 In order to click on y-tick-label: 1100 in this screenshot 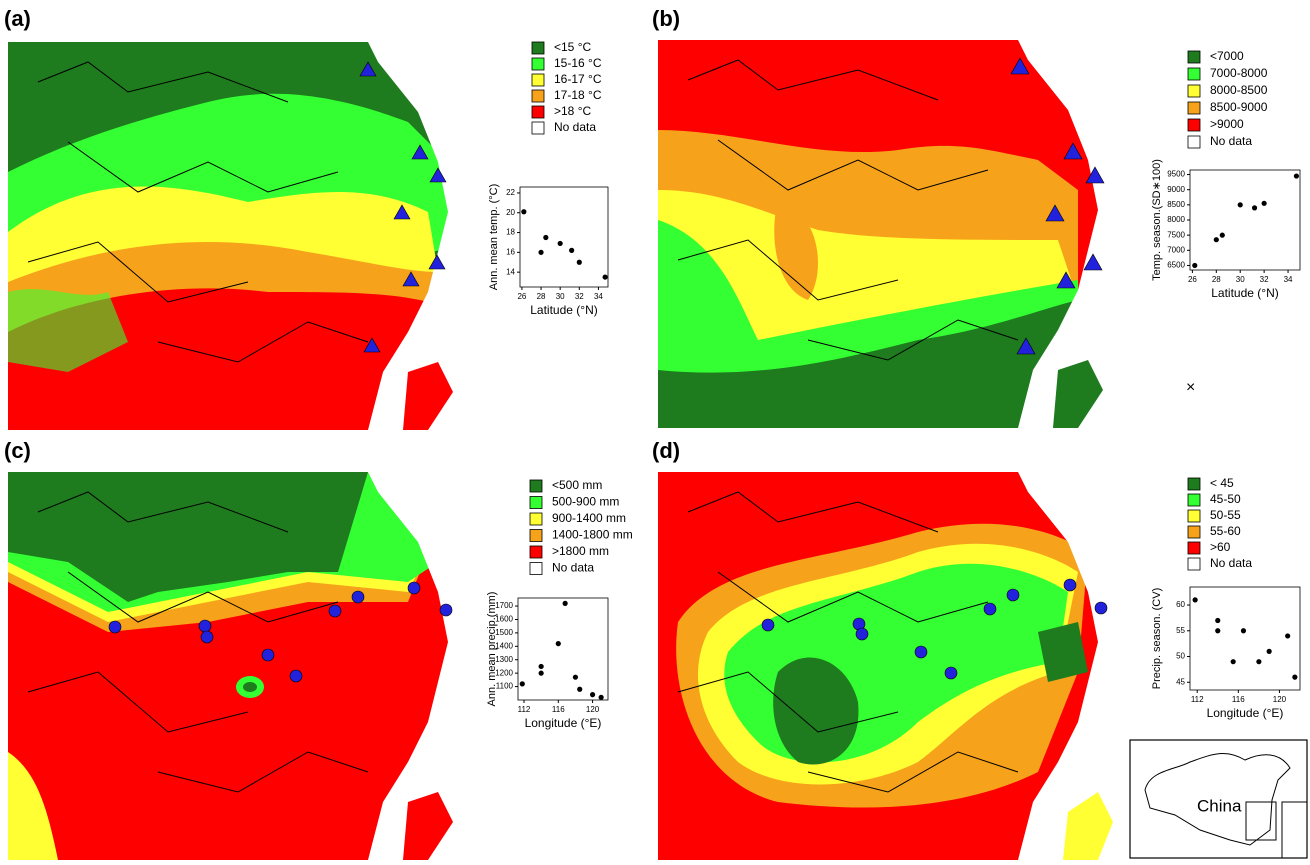, I will do `click(505, 686)`.